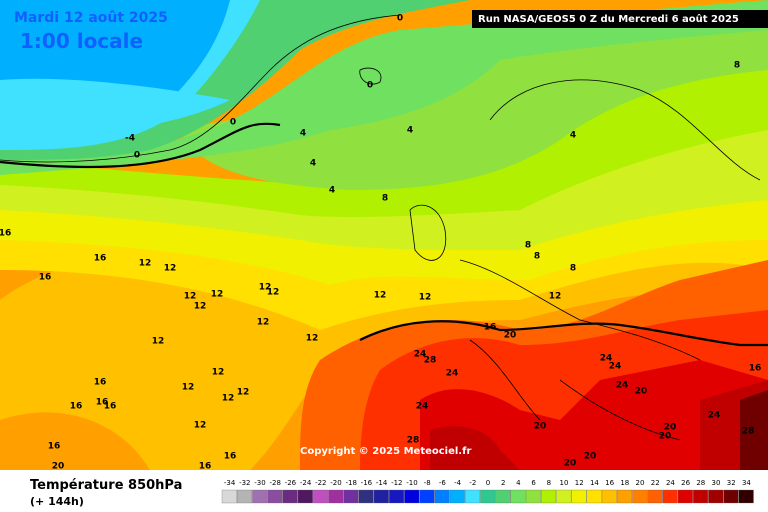 The width and height of the screenshot is (768, 512). Describe the element at coordinates (564, 483) in the screenshot. I see `scale-label: 10` at that location.